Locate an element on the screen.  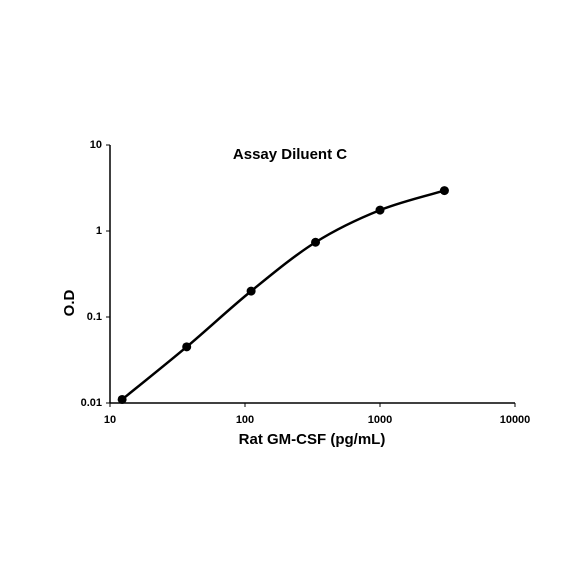
x-tick-label: 10 is located at coordinates (110, 420).